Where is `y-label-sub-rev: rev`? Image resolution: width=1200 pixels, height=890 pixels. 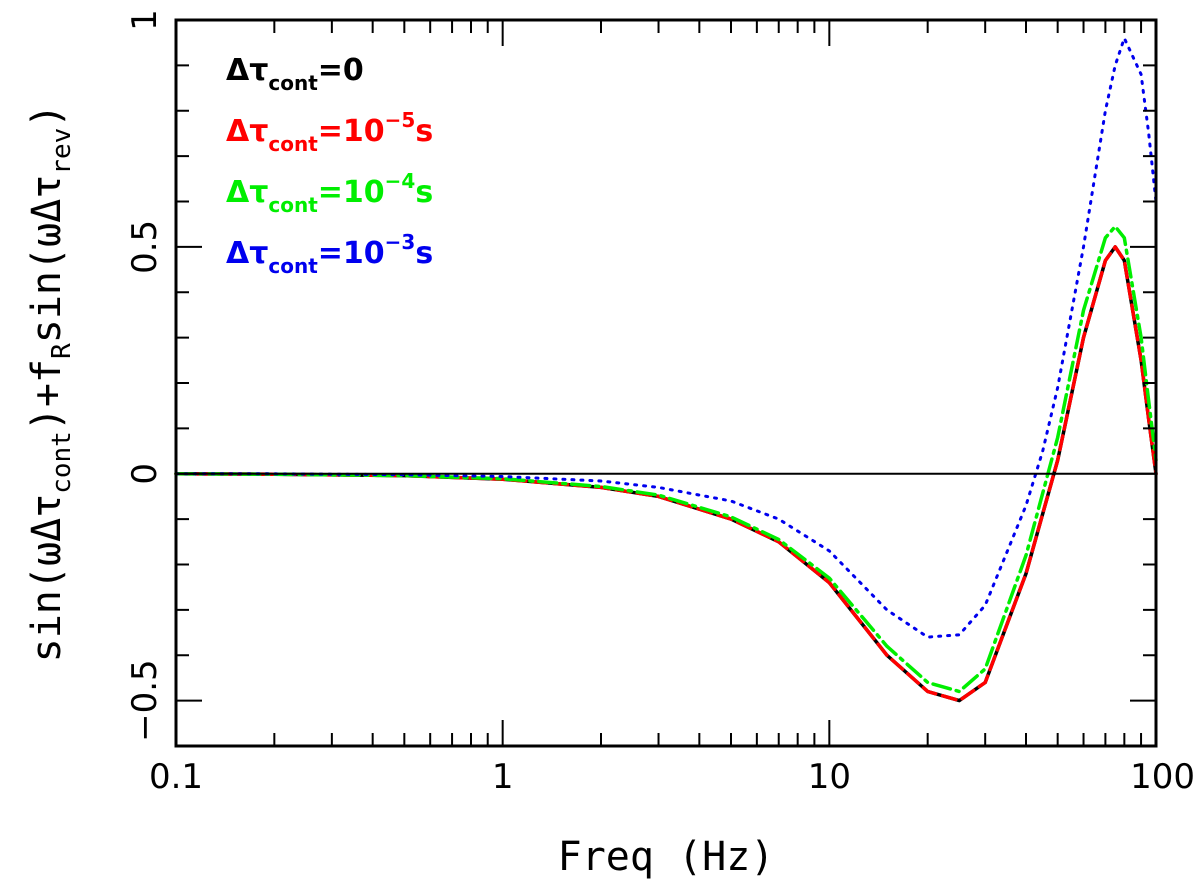
y-label-sub-rev: rev is located at coordinates (62, 151).